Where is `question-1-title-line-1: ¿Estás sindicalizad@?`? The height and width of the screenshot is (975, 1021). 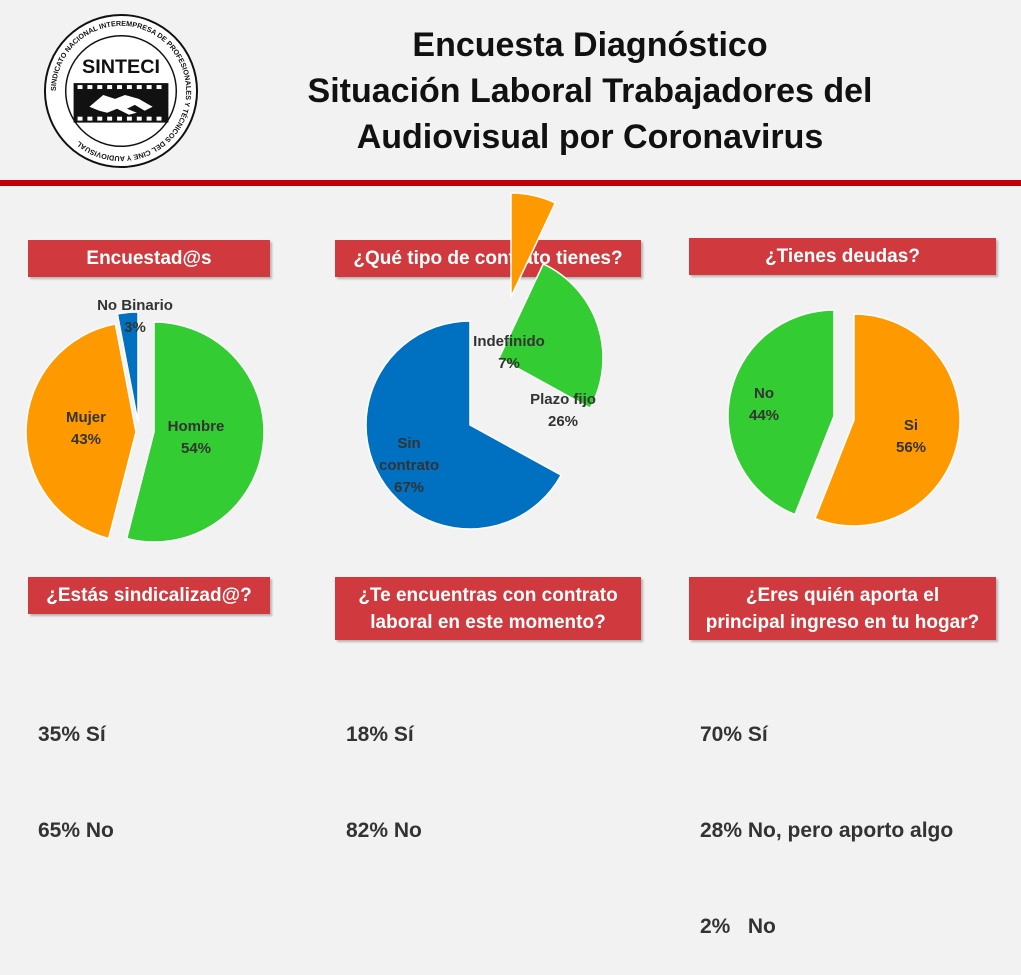
question-1-title-line-1: ¿Estás sindicalizad@? is located at coordinates (149, 595).